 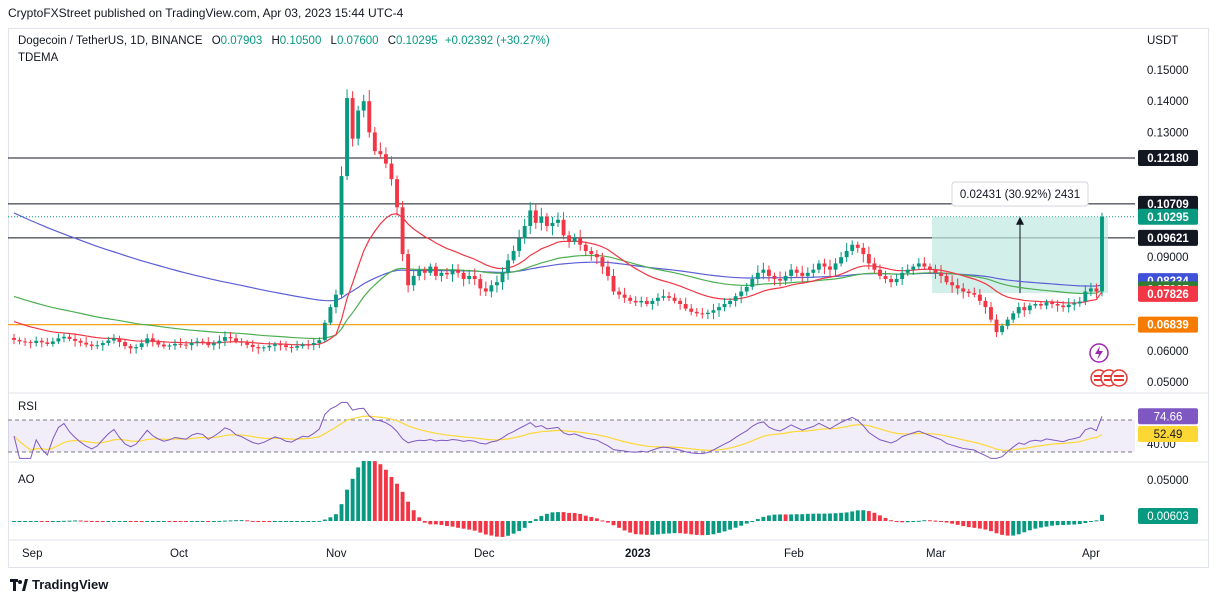 What do you see at coordinates (558, 499) in the screenshot?
I see `ao-layer` at bounding box center [558, 499].